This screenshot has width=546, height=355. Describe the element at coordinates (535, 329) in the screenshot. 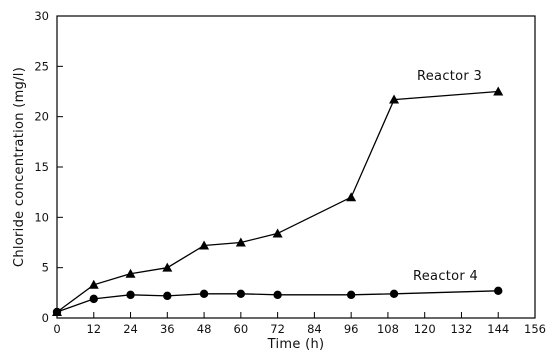

I see `x-tick-label: 156` at that location.